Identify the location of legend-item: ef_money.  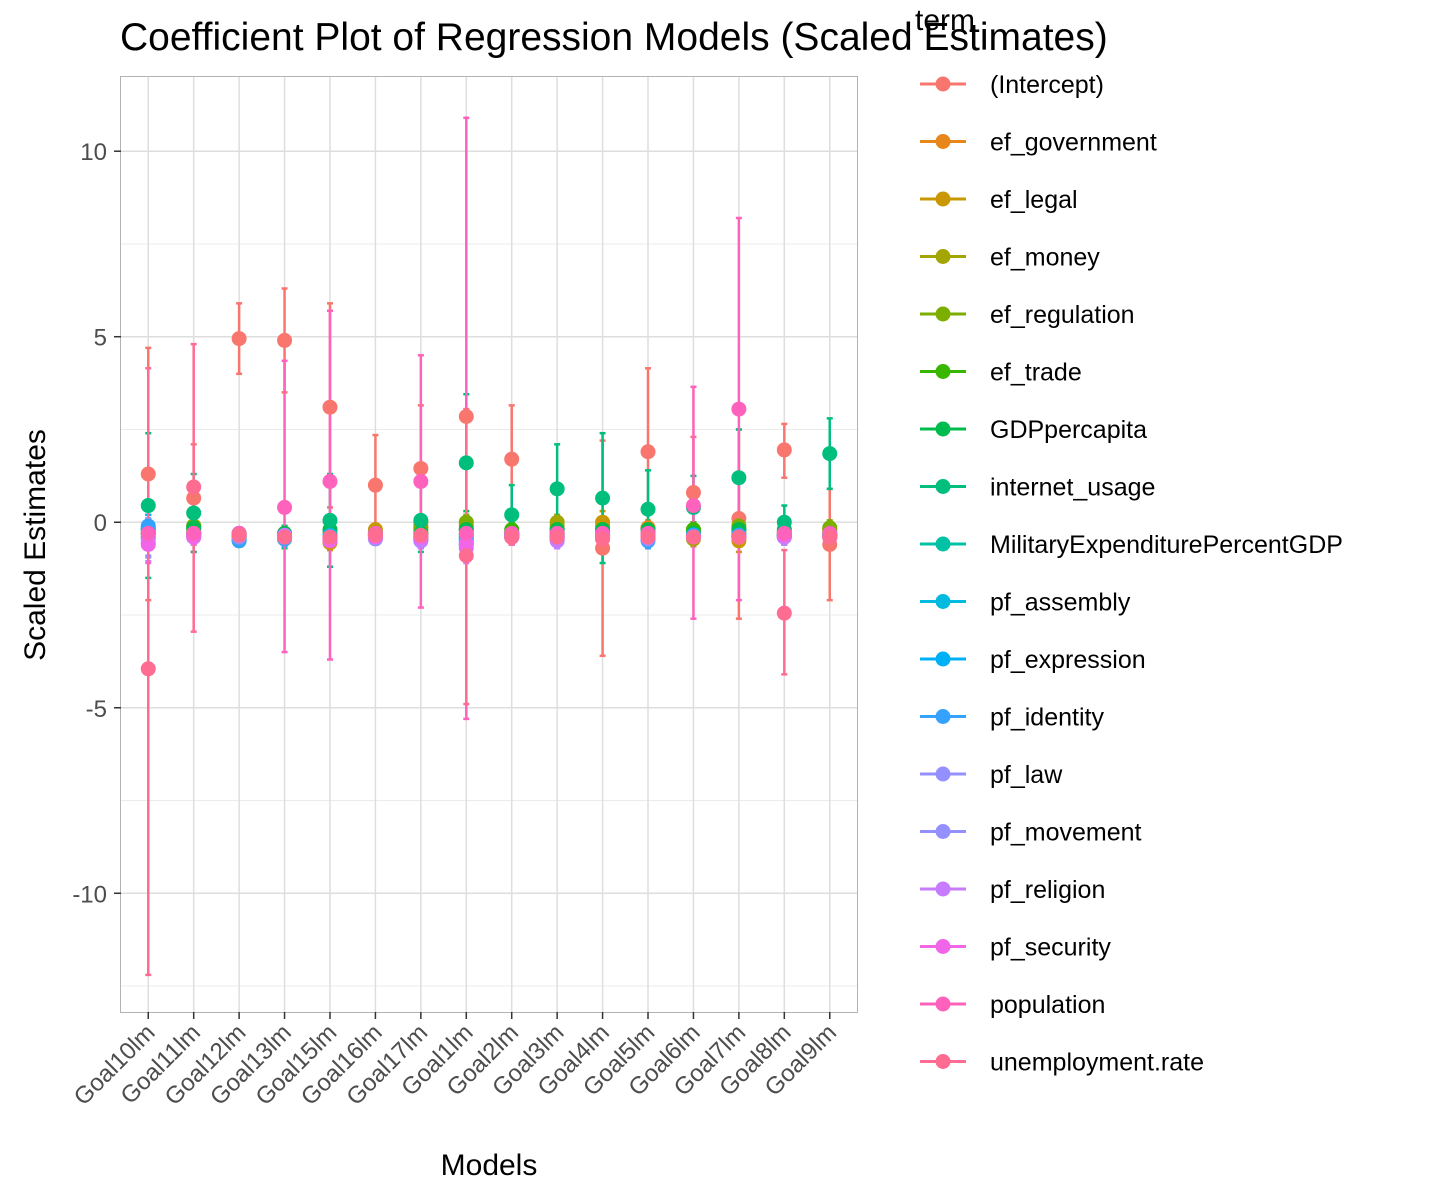
(1010, 258).